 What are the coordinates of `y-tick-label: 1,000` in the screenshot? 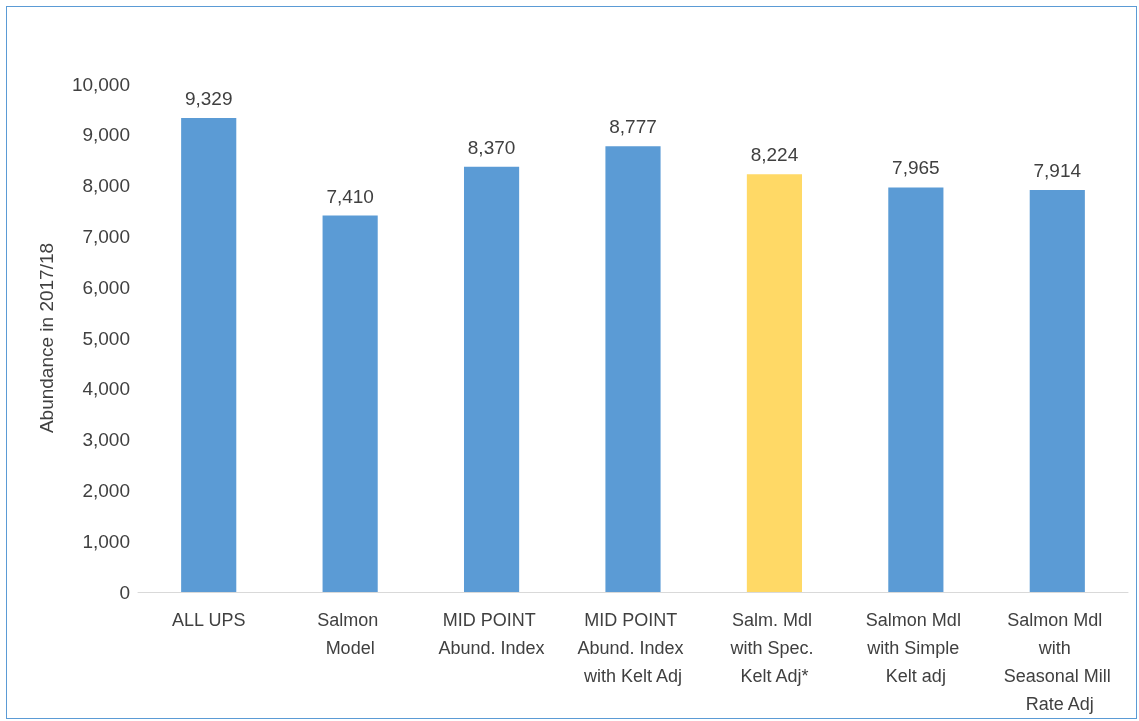 It's located at (106, 541).